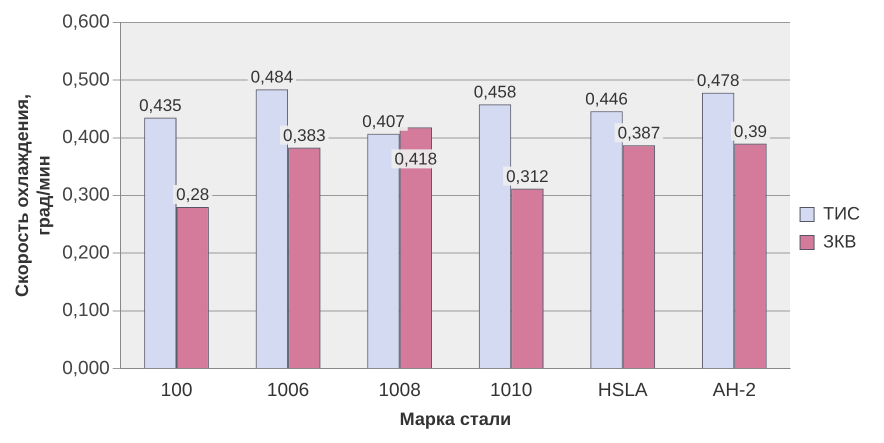  What do you see at coordinates (718, 80) in the screenshot?
I see `data-label: 0,478` at bounding box center [718, 80].